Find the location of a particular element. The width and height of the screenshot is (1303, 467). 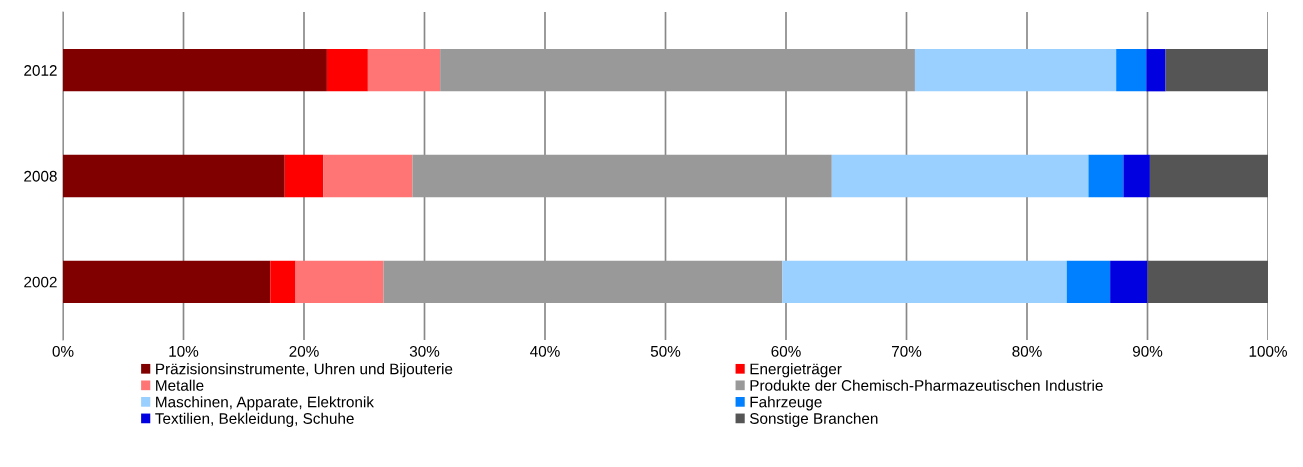

legend-label: Maschinen, Apparate, Elektronik is located at coordinates (265, 403).